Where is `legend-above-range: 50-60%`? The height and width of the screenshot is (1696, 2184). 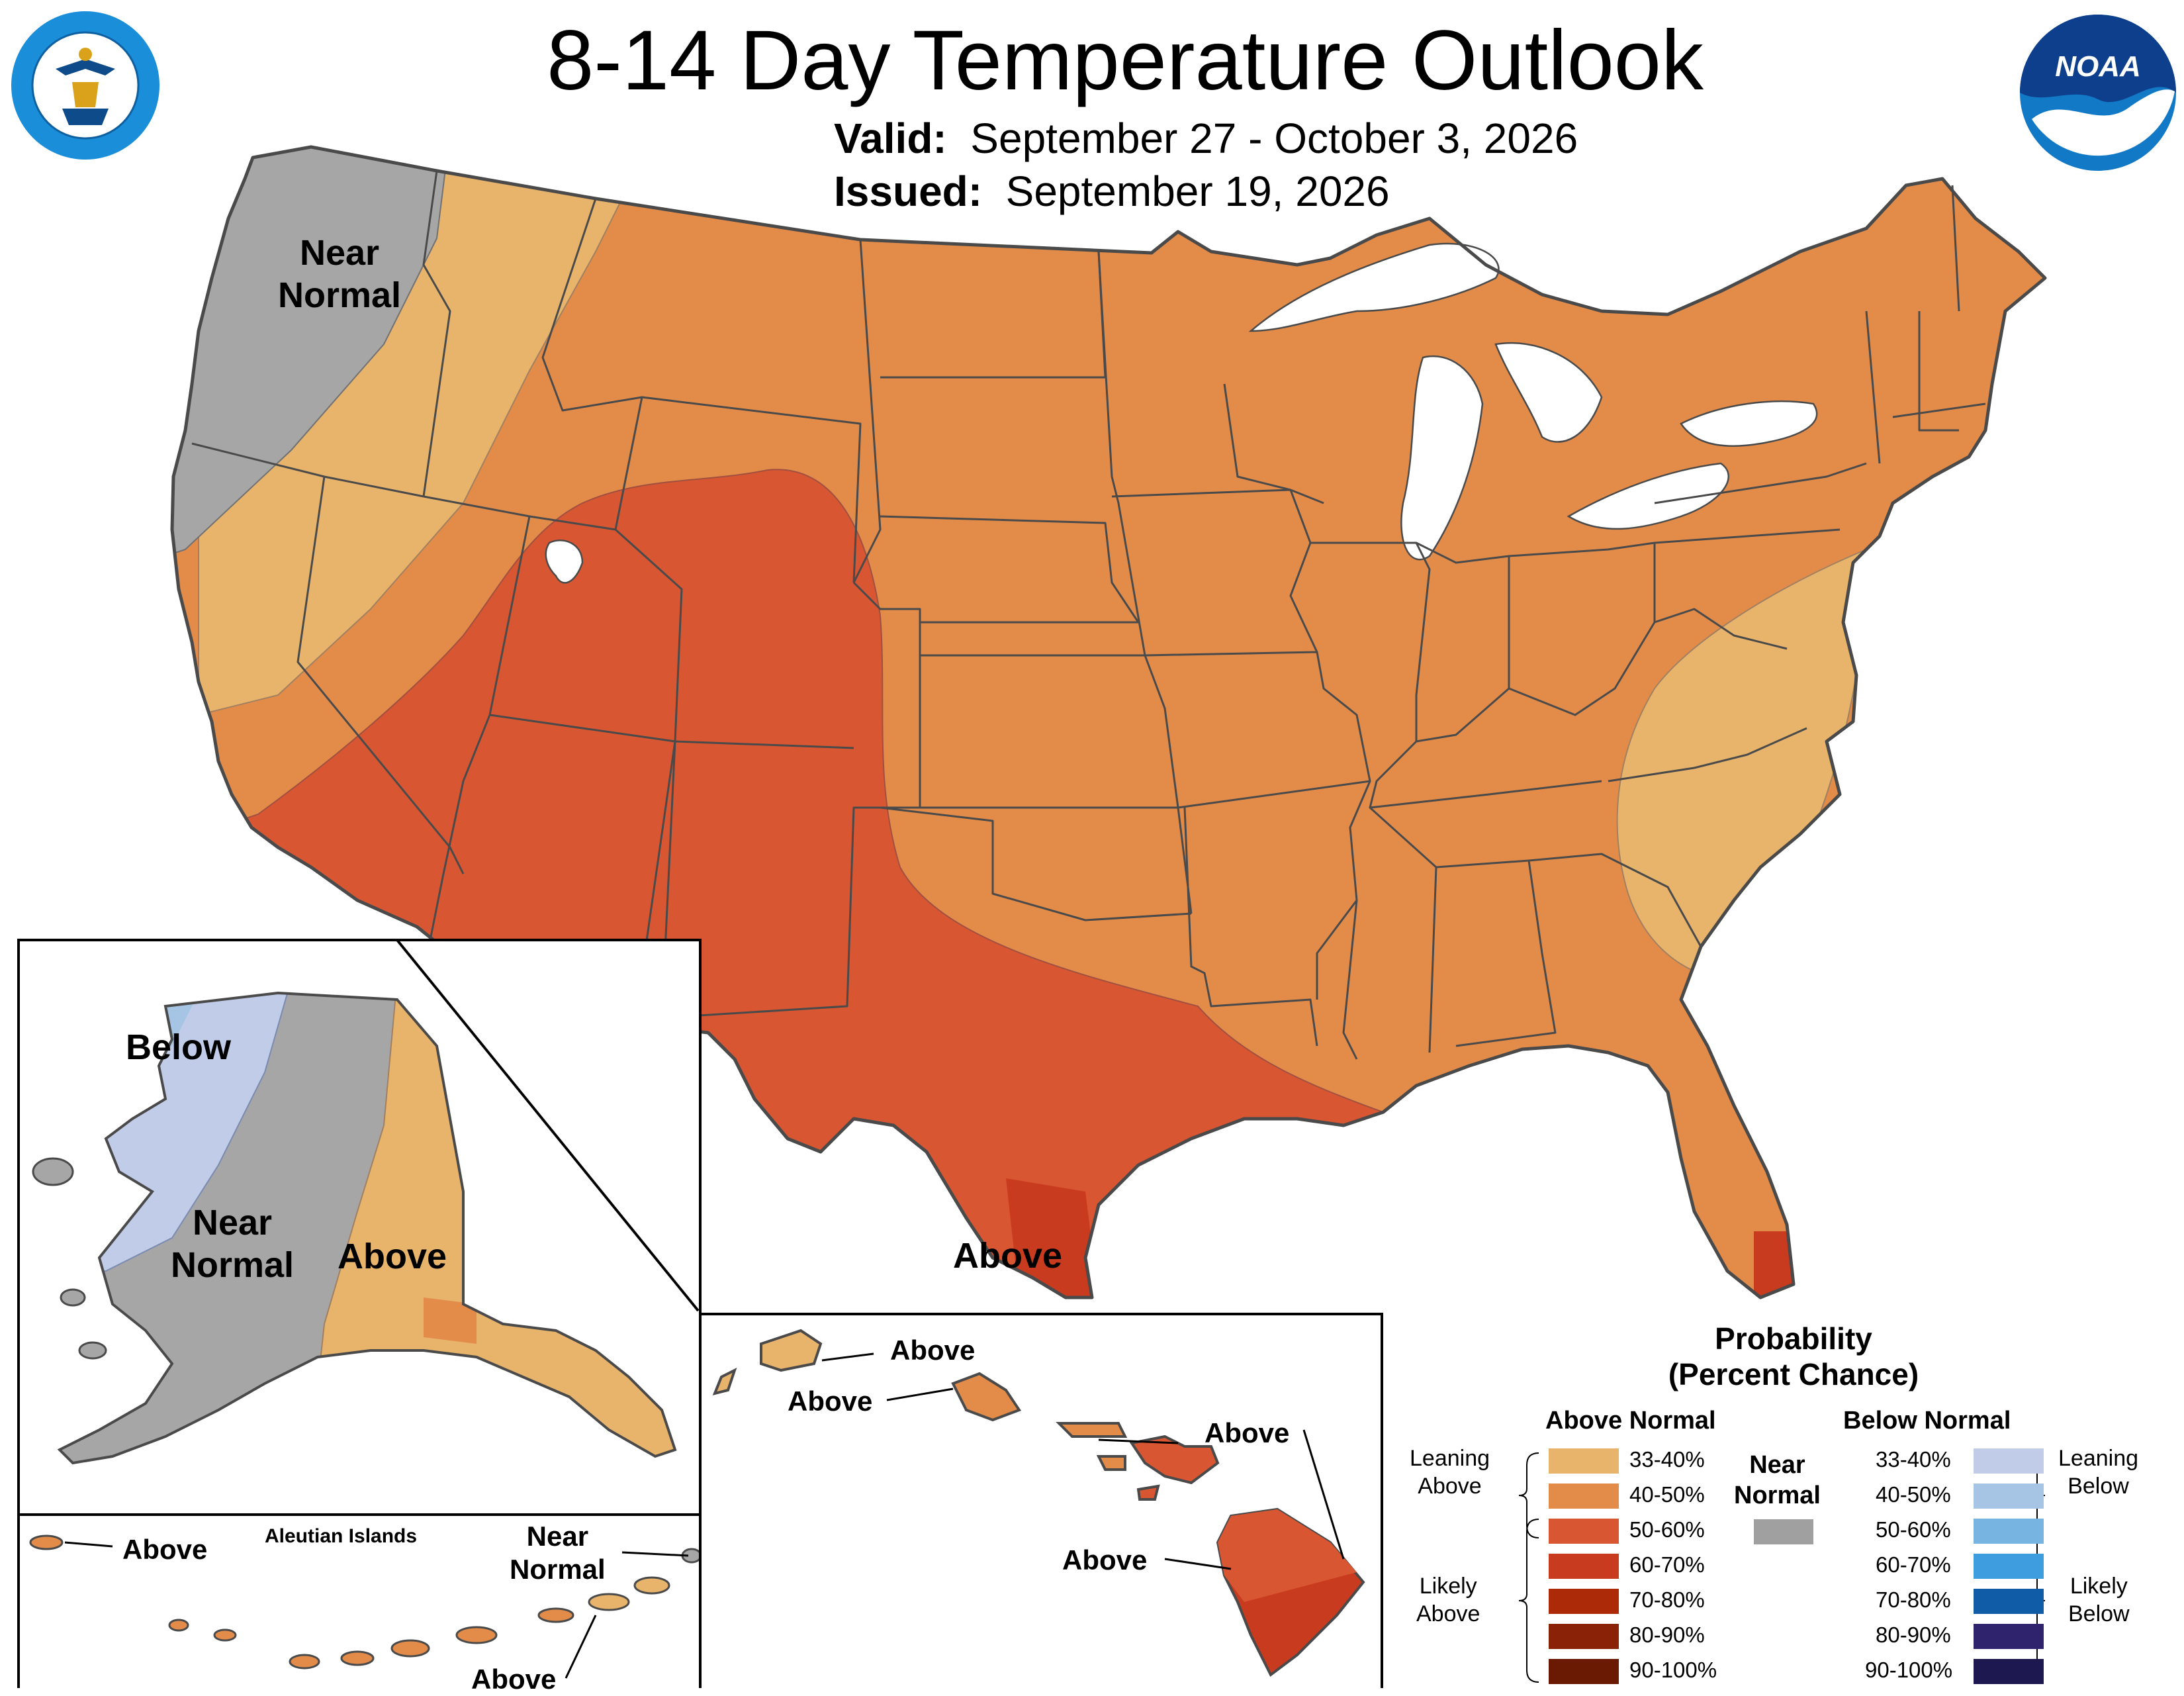 legend-above-range: 50-60% is located at coordinates (1667, 1529).